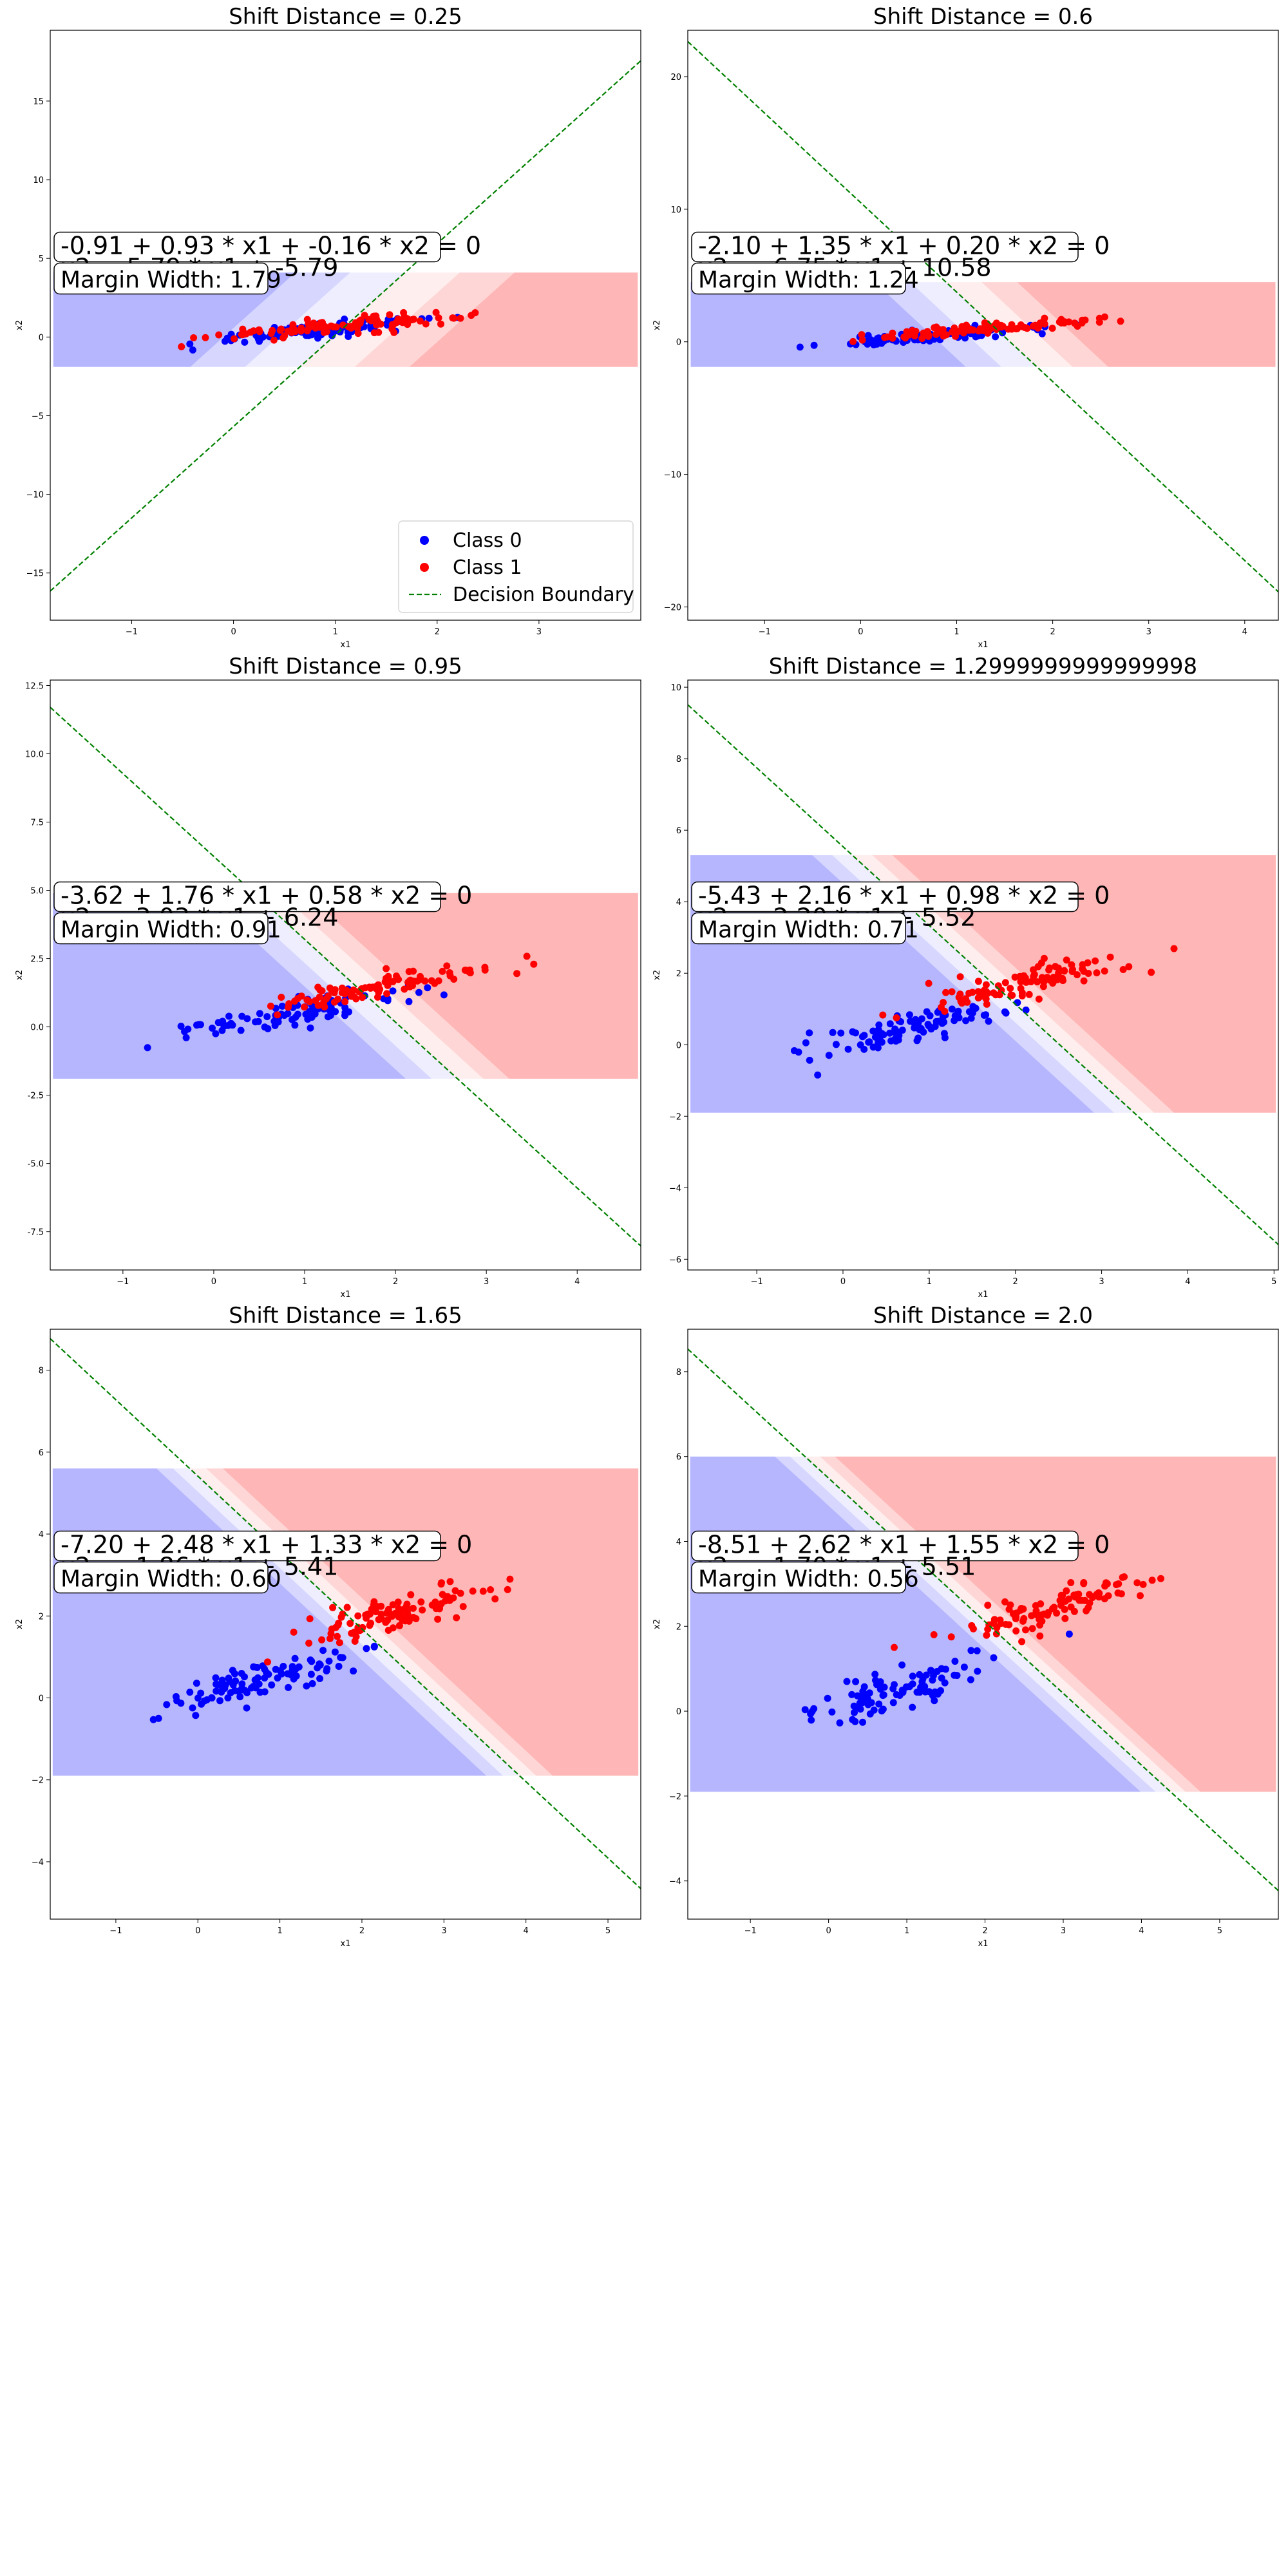  Describe the element at coordinates (325, 319) in the screenshot. I see `class0-inner-region` at that location.